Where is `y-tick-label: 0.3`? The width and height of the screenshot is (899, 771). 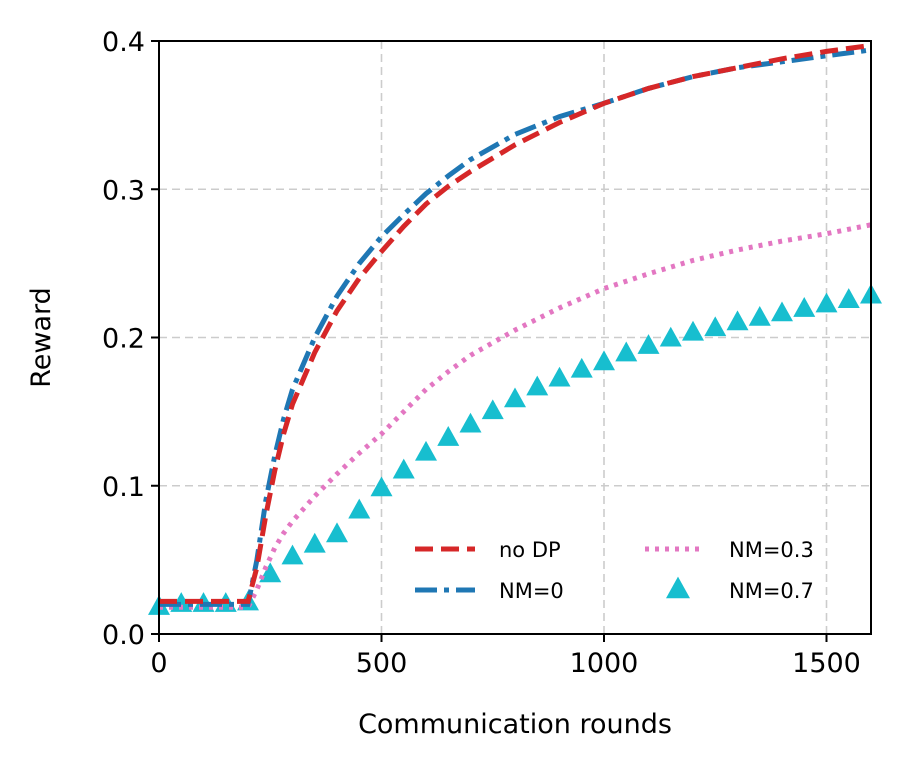
y-tick-label: 0.3 is located at coordinates (123, 190).